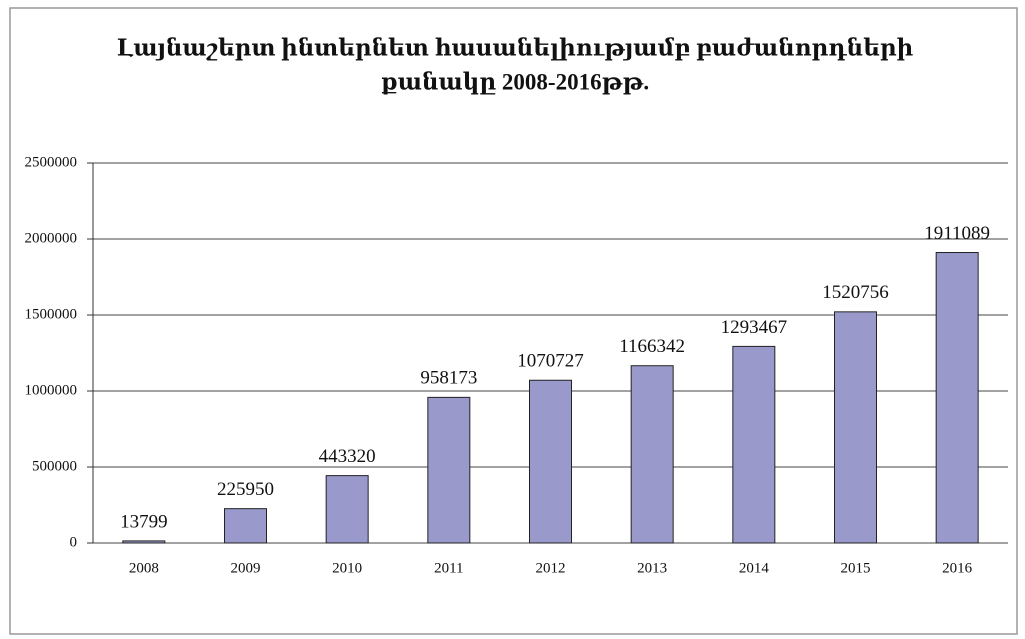 This screenshot has height=639, width=1025. Describe the element at coordinates (957, 233) in the screenshot. I see `data-label: 1911089` at that location.